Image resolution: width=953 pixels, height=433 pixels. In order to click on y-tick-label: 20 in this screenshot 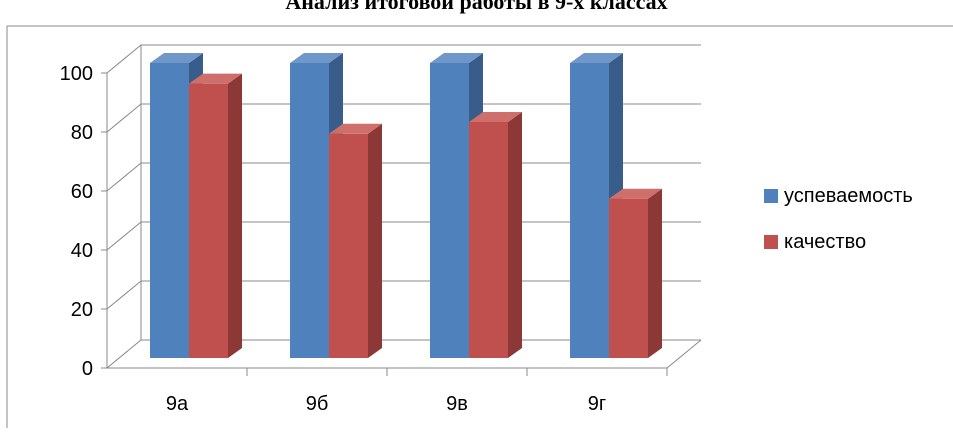, I will do `click(82, 310)`.